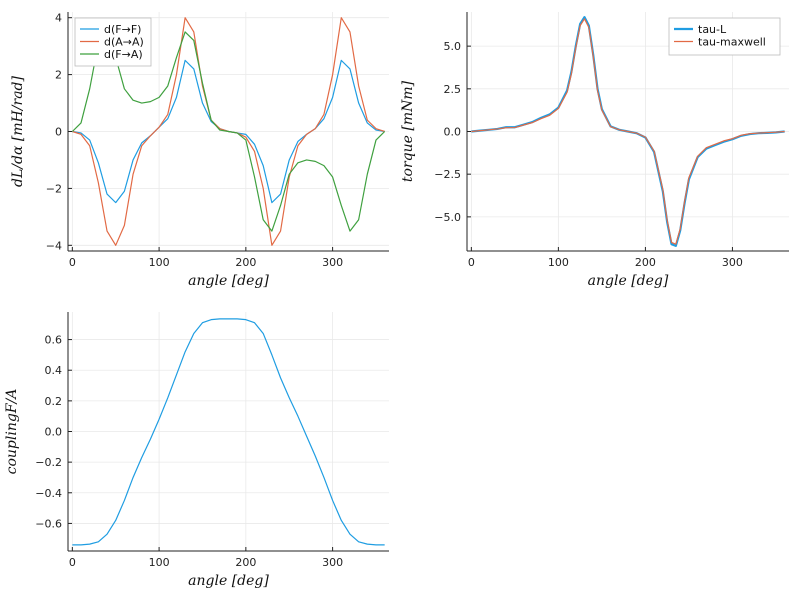 This screenshot has height=600, width=800. I want to click on y-axis-label: torque [mNm], so click(408, 131).